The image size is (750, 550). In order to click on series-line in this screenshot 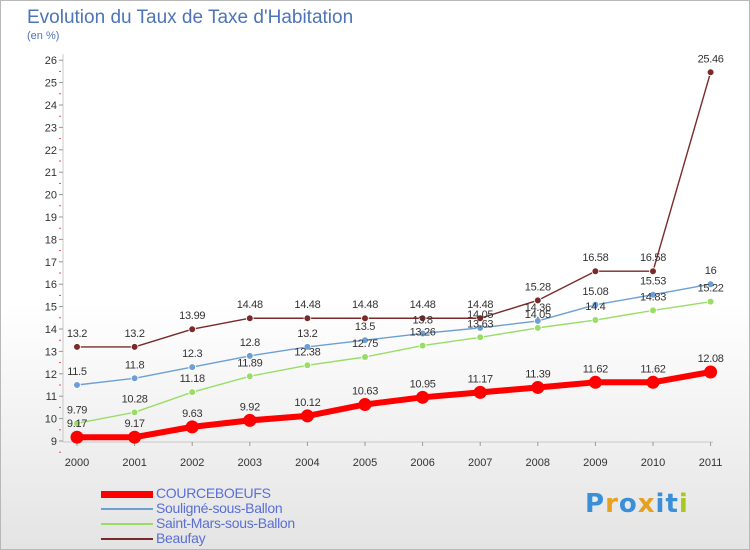, I will do `click(394, 405)`.